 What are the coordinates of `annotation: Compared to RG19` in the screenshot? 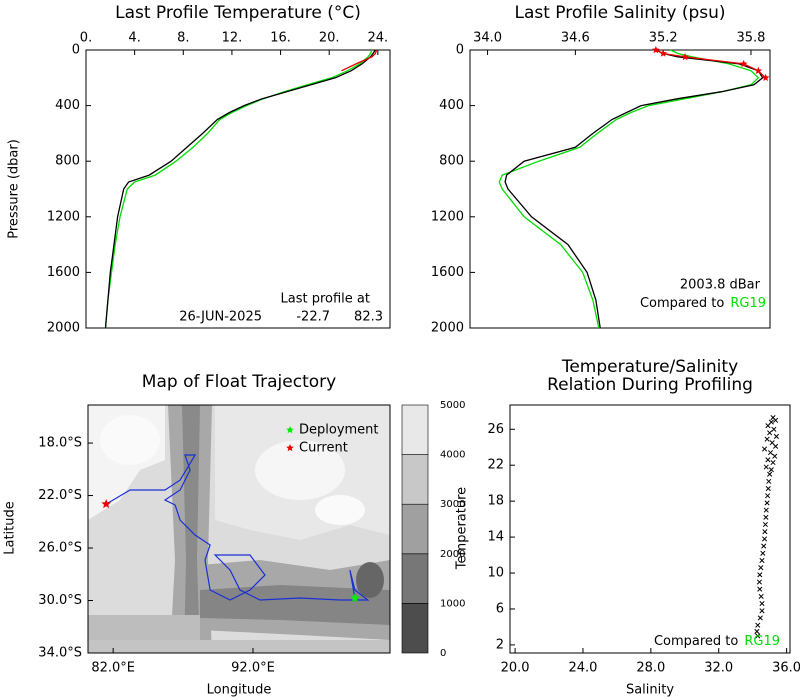 It's located at (717, 641).